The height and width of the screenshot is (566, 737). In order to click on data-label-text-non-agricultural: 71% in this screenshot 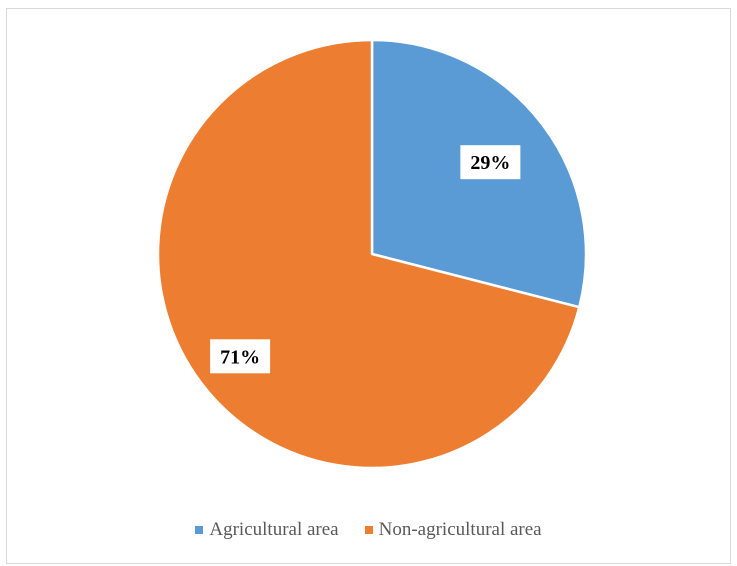, I will do `click(240, 357)`.